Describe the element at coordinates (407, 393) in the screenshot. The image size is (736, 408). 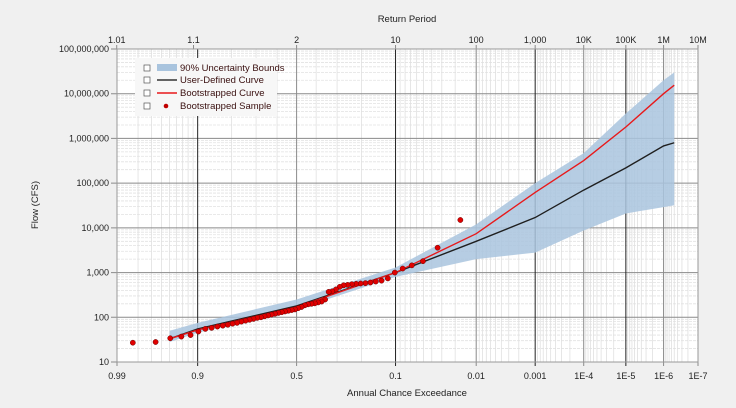
I see `x-axis-label: Annual Chance Exceedance` at that location.